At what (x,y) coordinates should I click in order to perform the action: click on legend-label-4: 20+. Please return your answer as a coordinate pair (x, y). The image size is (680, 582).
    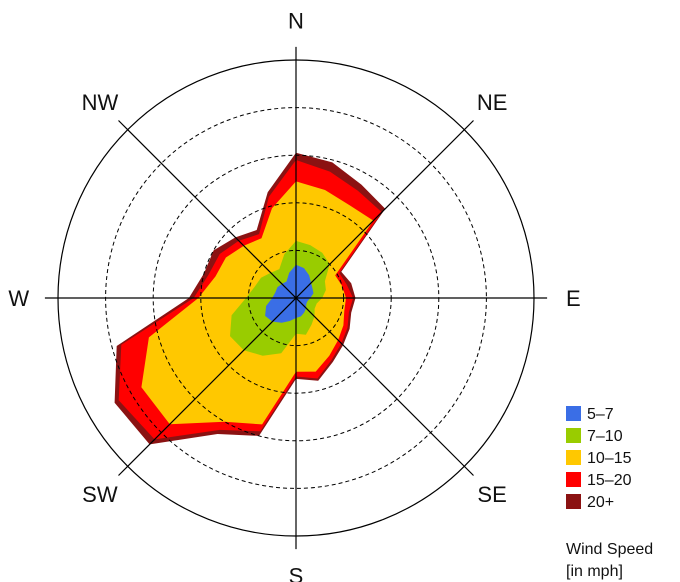
    Looking at the image, I should click on (600, 502).